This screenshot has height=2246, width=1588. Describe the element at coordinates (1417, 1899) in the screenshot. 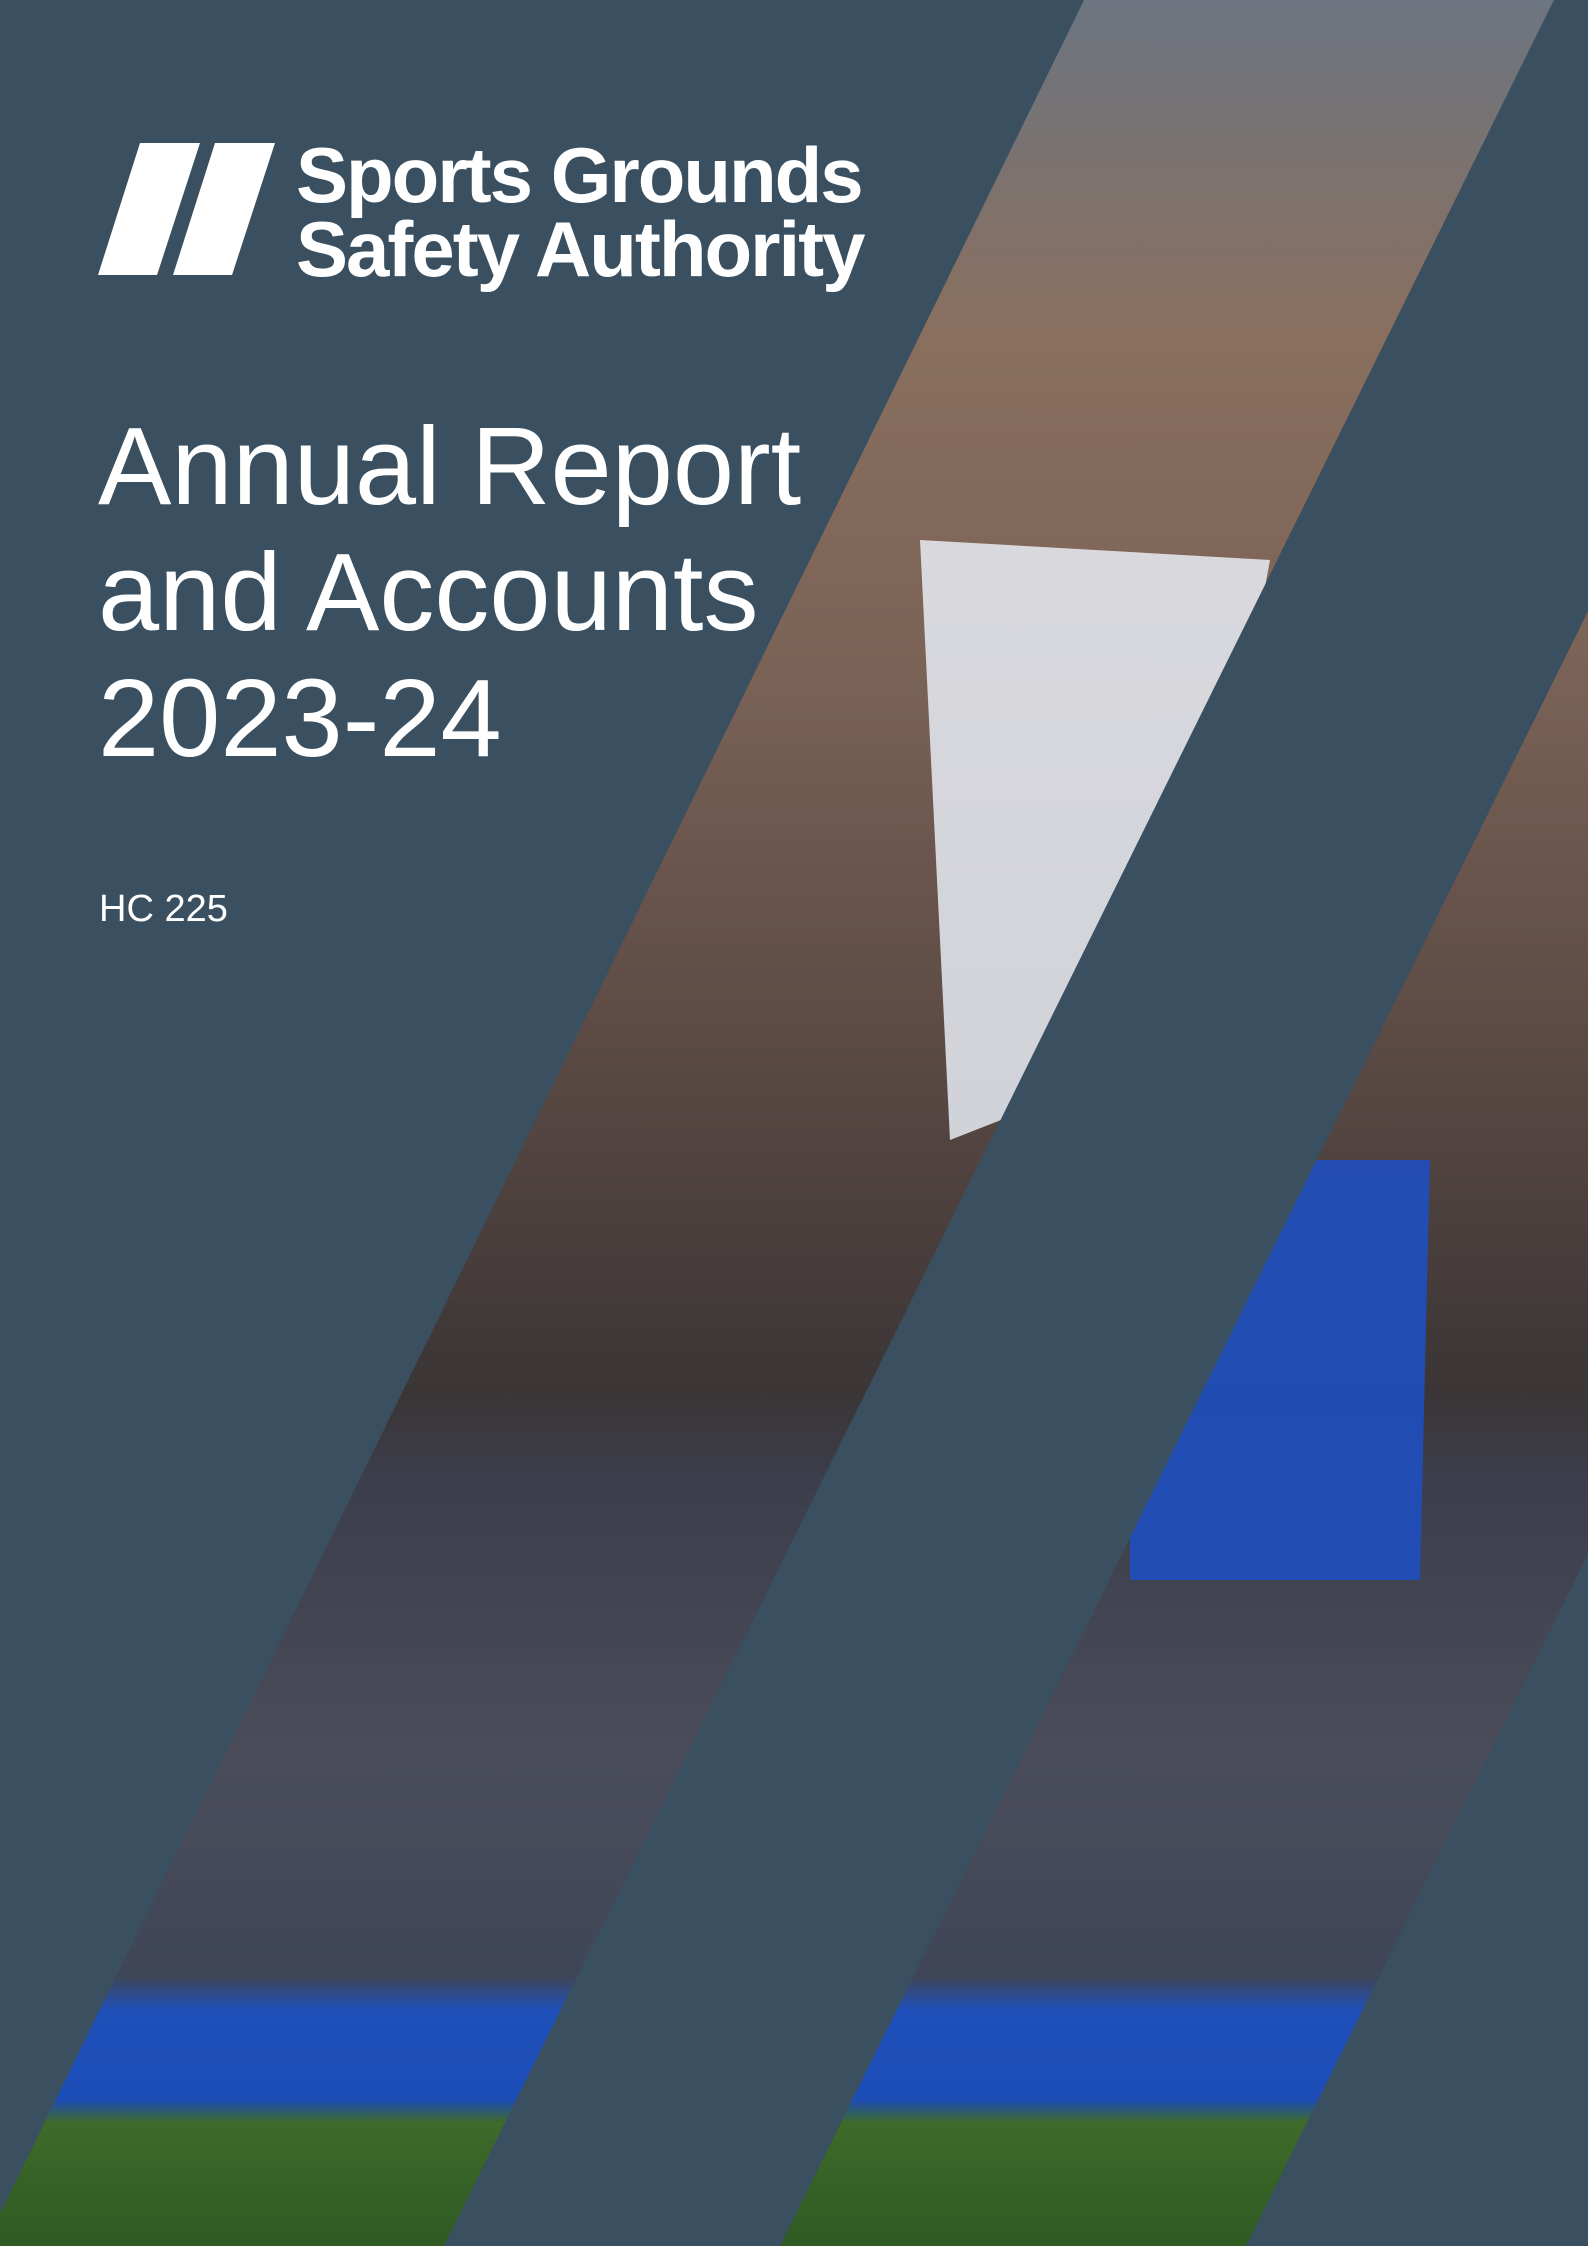

I see `diagonal-band` at that location.